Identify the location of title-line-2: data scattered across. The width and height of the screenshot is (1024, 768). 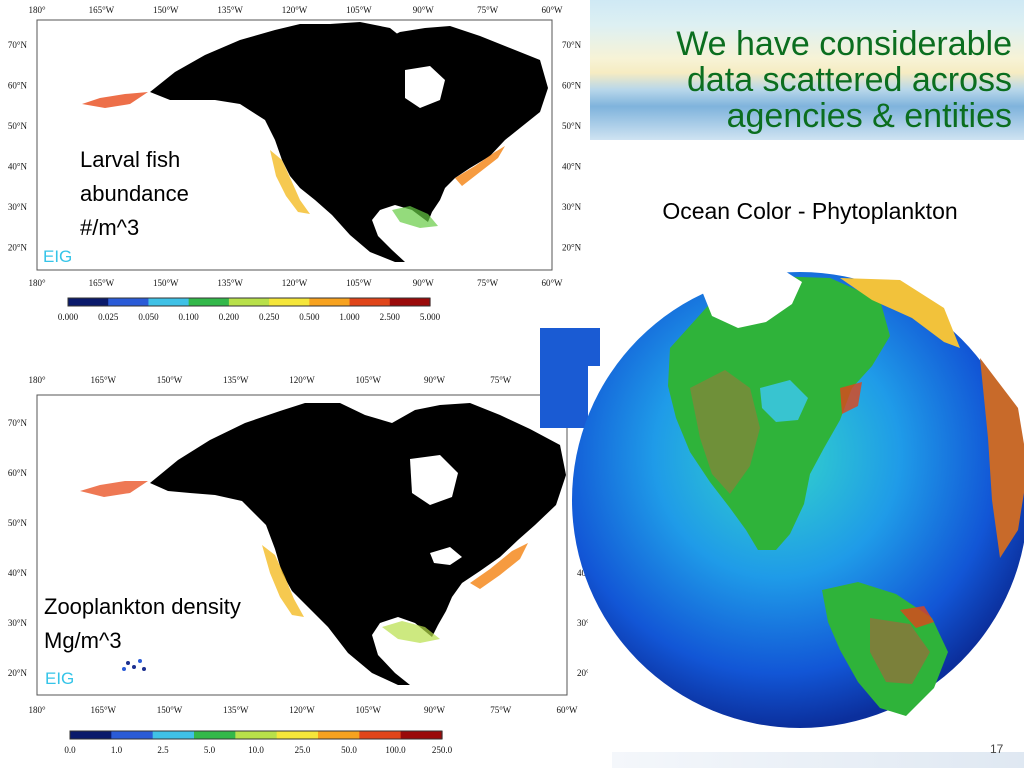
(849, 80).